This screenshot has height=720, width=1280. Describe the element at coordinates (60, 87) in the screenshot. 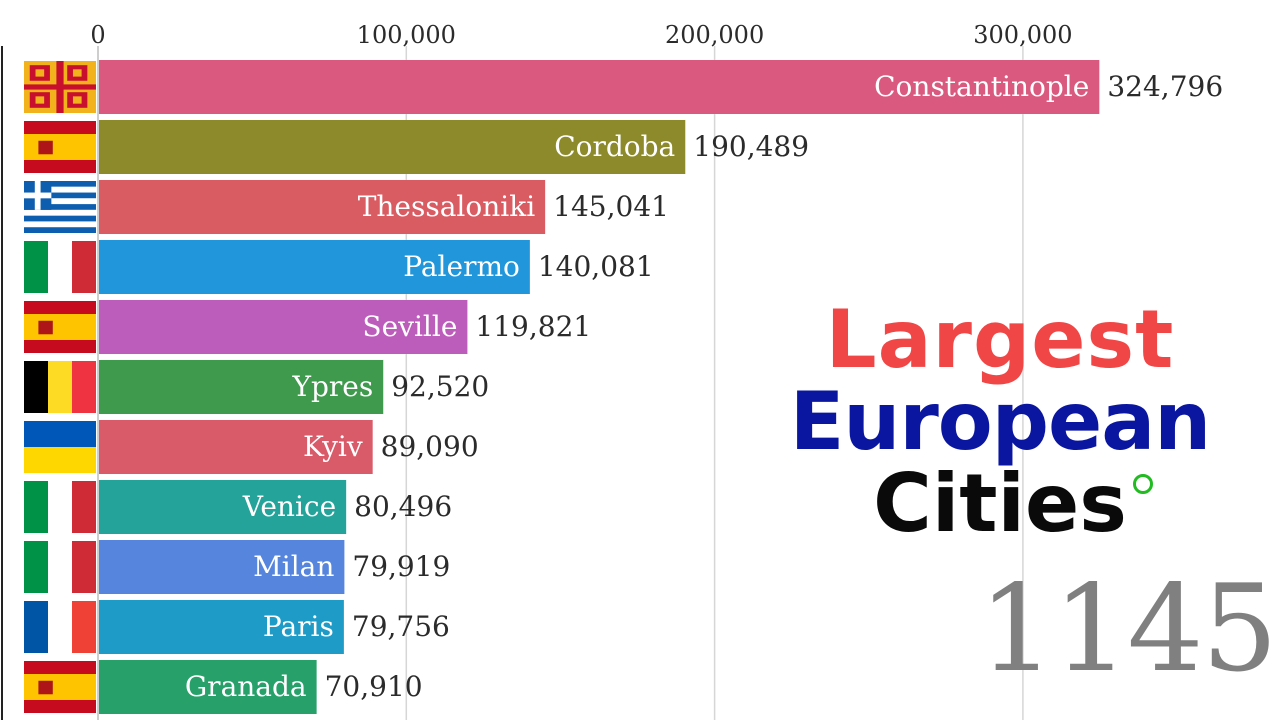

I see `byzantine-flag-icon` at that location.